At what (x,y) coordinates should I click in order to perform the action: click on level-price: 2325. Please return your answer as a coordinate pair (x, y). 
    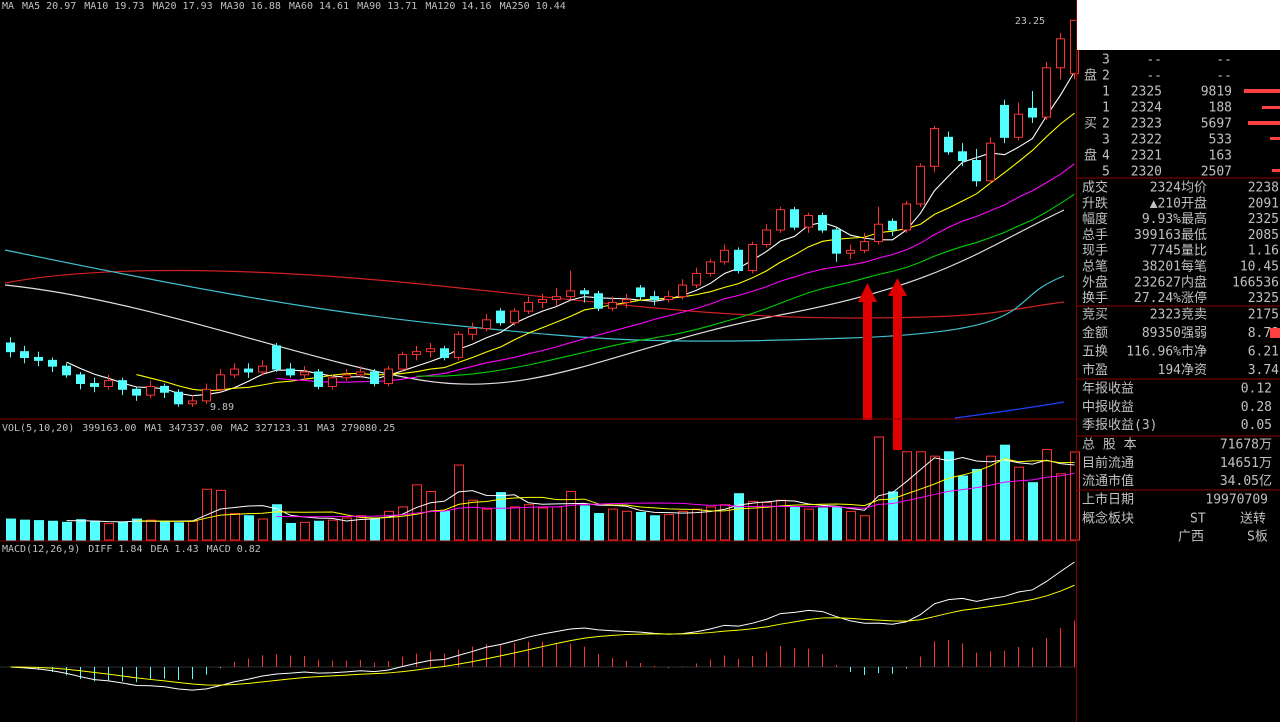
    Looking at the image, I should click on (1146, 92).